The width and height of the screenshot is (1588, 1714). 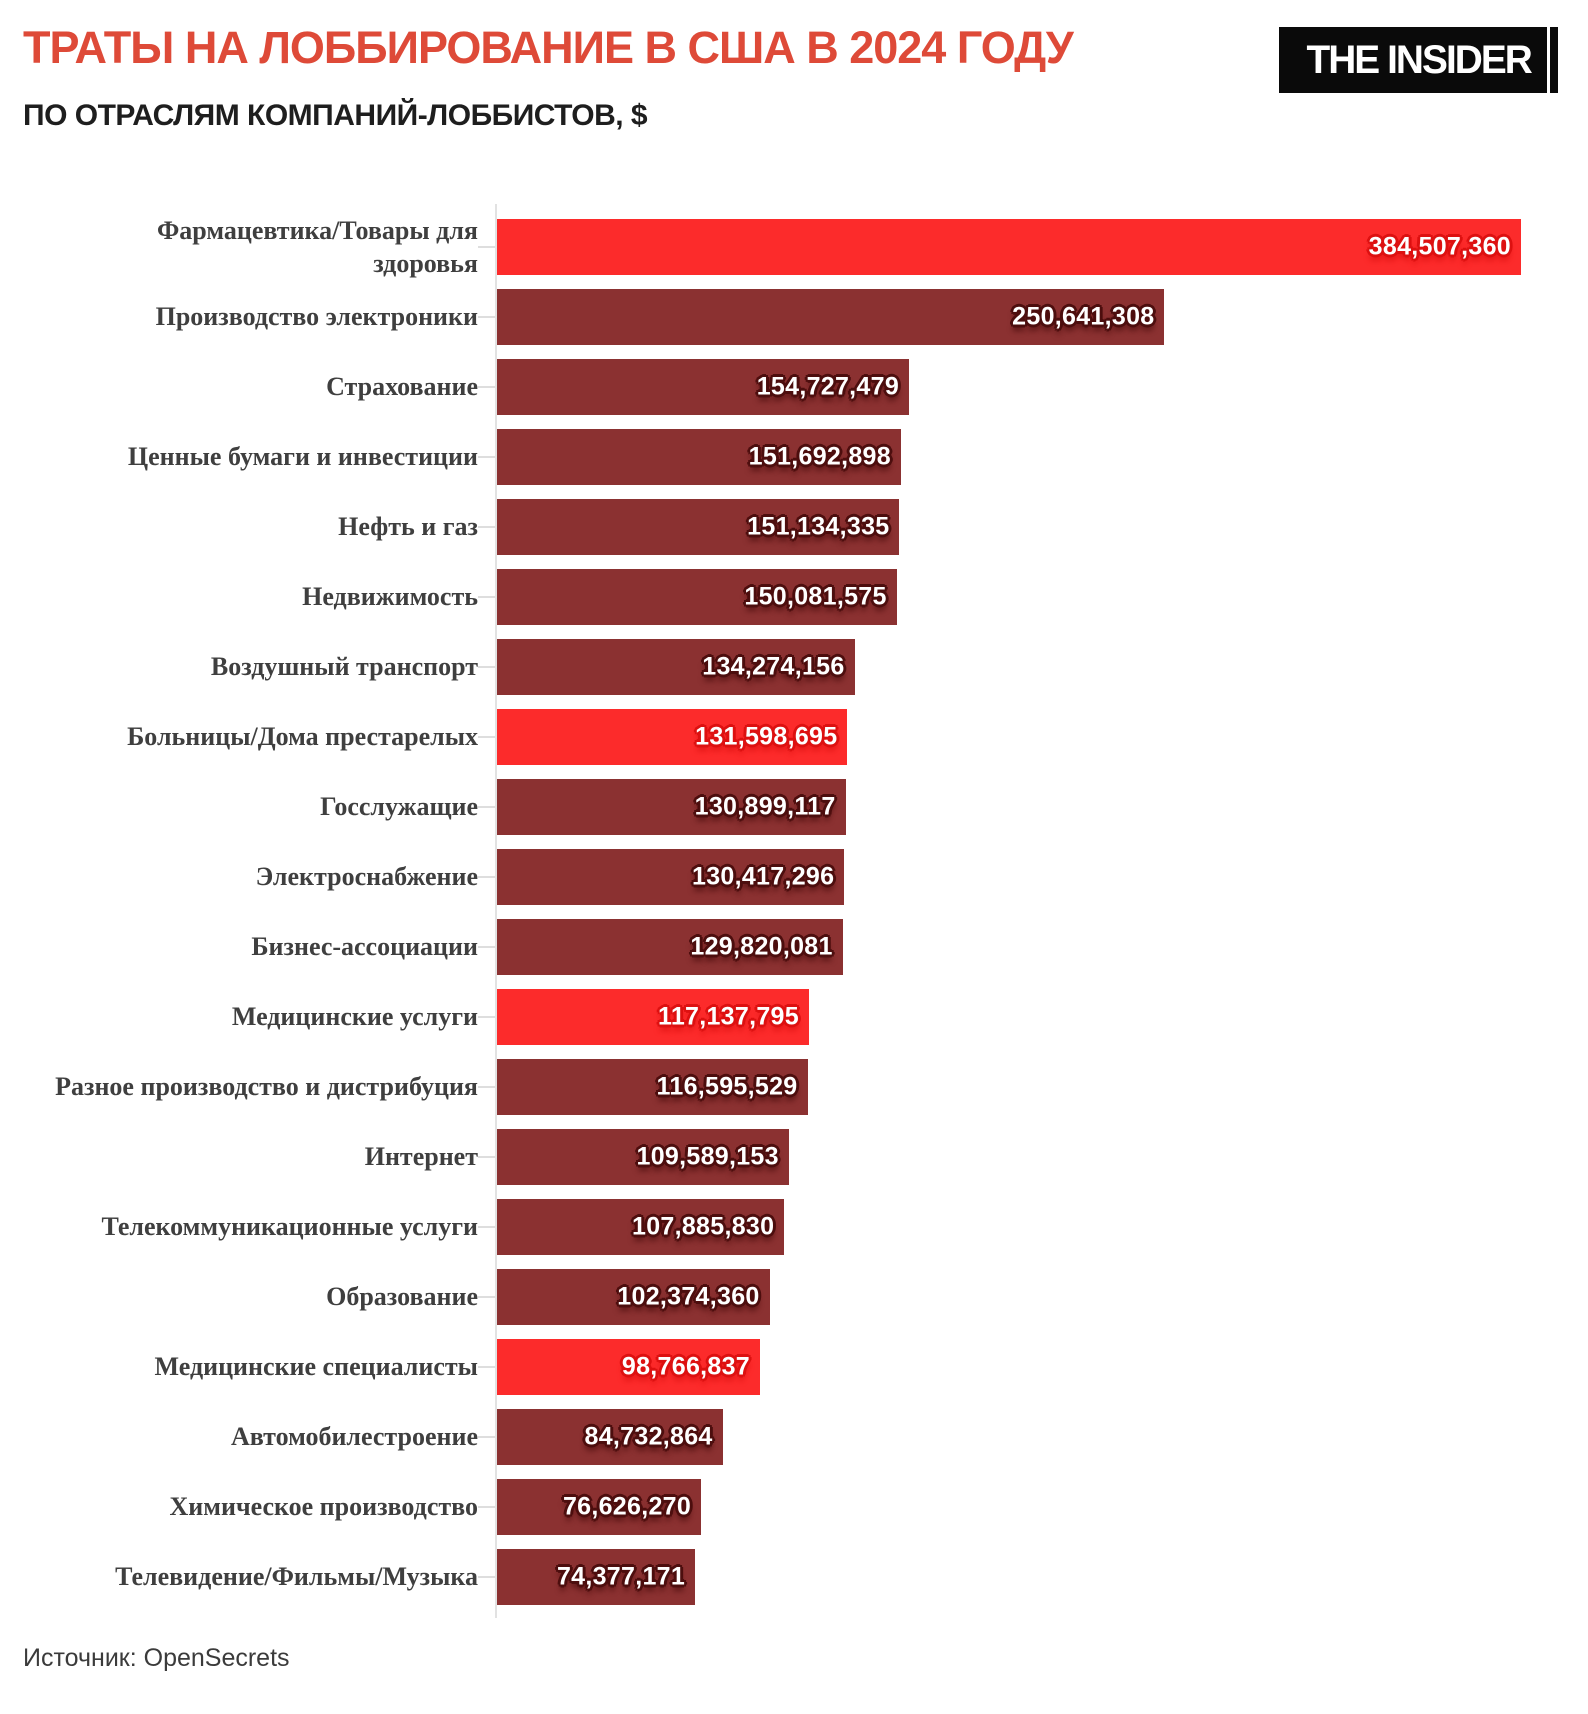 I want to click on chart-row: Образование 102,374,360, so click(x=794, y=1297).